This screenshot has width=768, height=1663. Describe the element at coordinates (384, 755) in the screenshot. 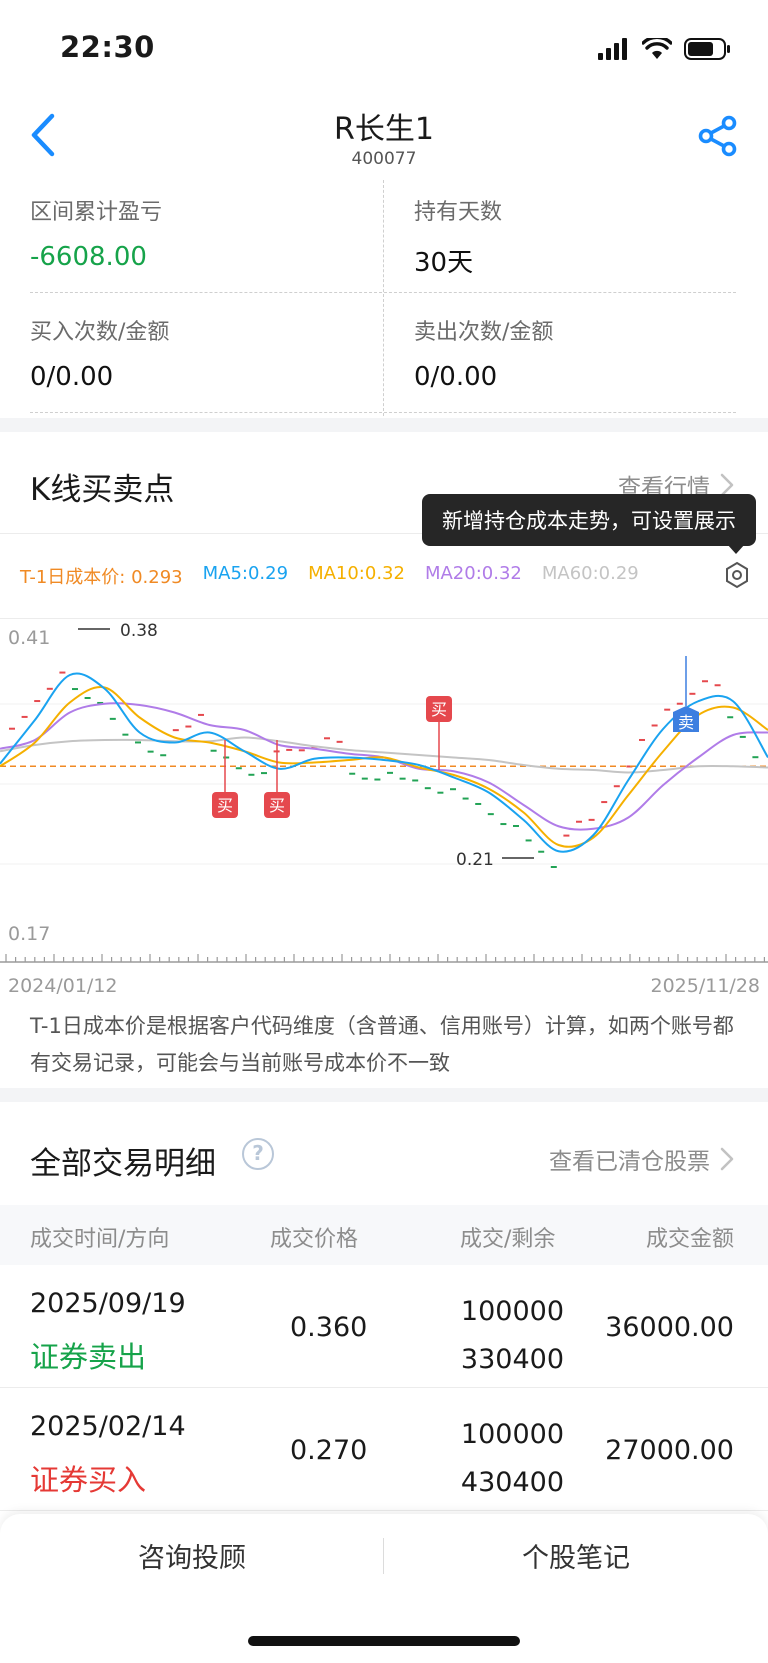

I see `ma60-line` at that location.